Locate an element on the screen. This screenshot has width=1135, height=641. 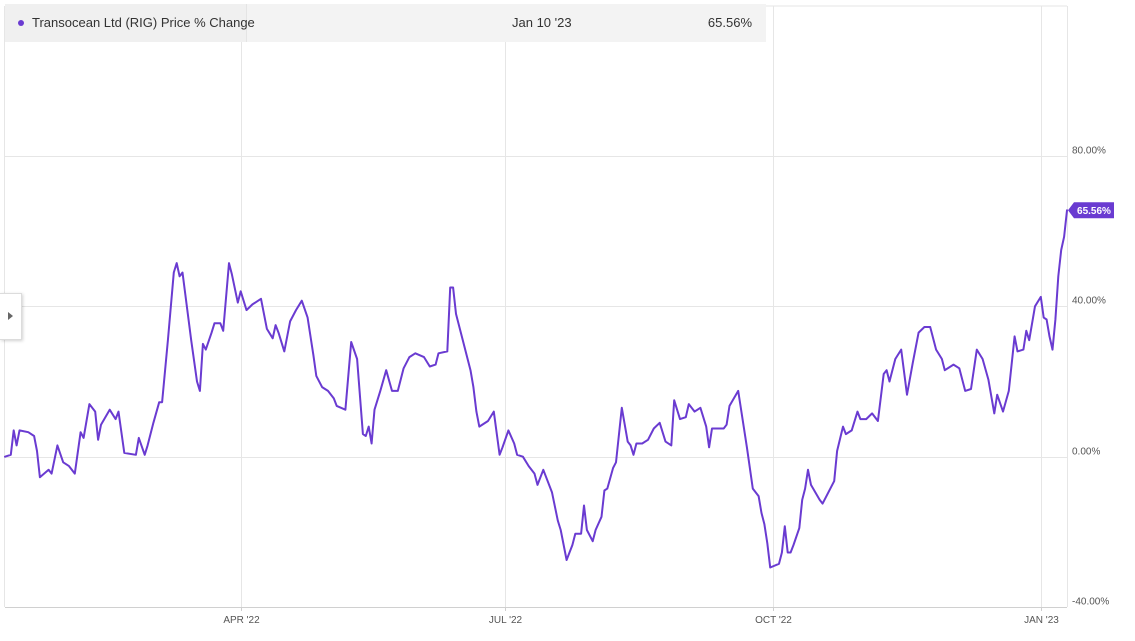
x-tick-label: JAN '23 is located at coordinates (1041, 620).